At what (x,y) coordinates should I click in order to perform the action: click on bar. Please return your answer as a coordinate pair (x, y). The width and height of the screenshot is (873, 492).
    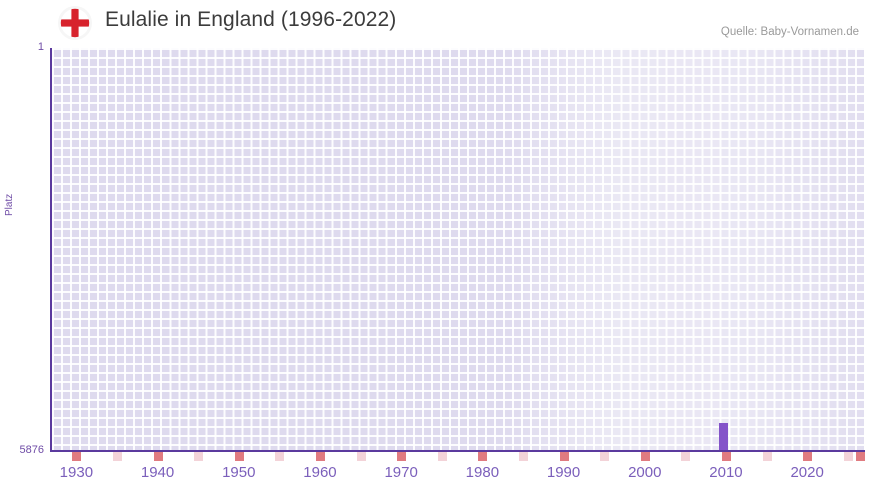
    Looking at the image, I should click on (723, 436).